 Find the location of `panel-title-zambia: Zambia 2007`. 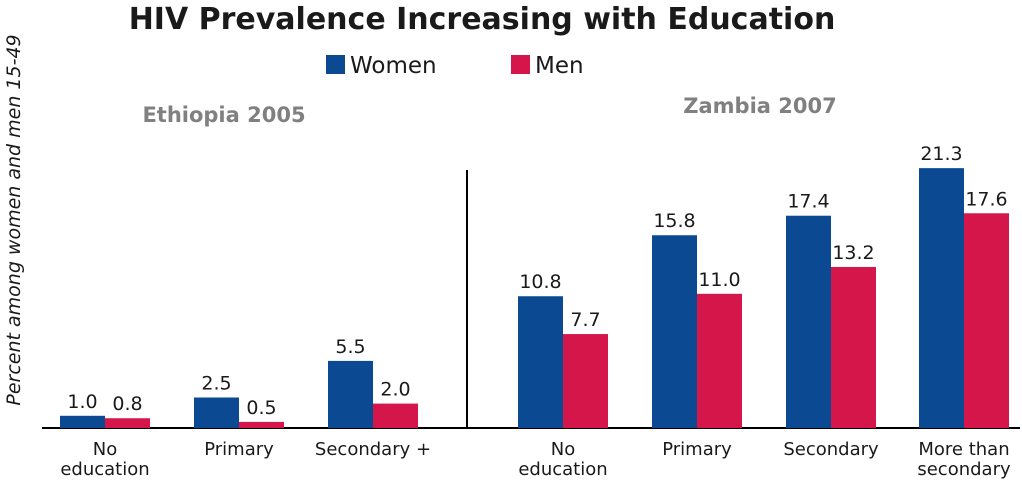

panel-title-zambia: Zambia 2007 is located at coordinates (759, 106).